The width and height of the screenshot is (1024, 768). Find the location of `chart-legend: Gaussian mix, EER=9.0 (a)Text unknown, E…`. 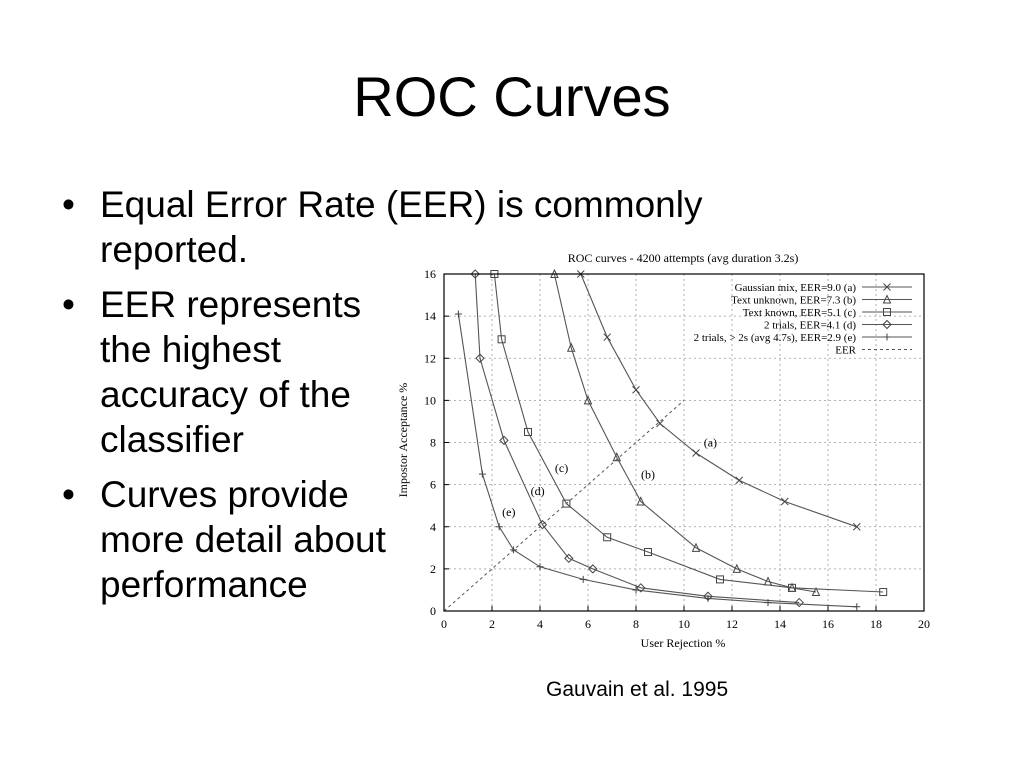

chart-legend: Gaussian mix, EER=9.0 (a)Text unknown, E… is located at coordinates (803, 319).